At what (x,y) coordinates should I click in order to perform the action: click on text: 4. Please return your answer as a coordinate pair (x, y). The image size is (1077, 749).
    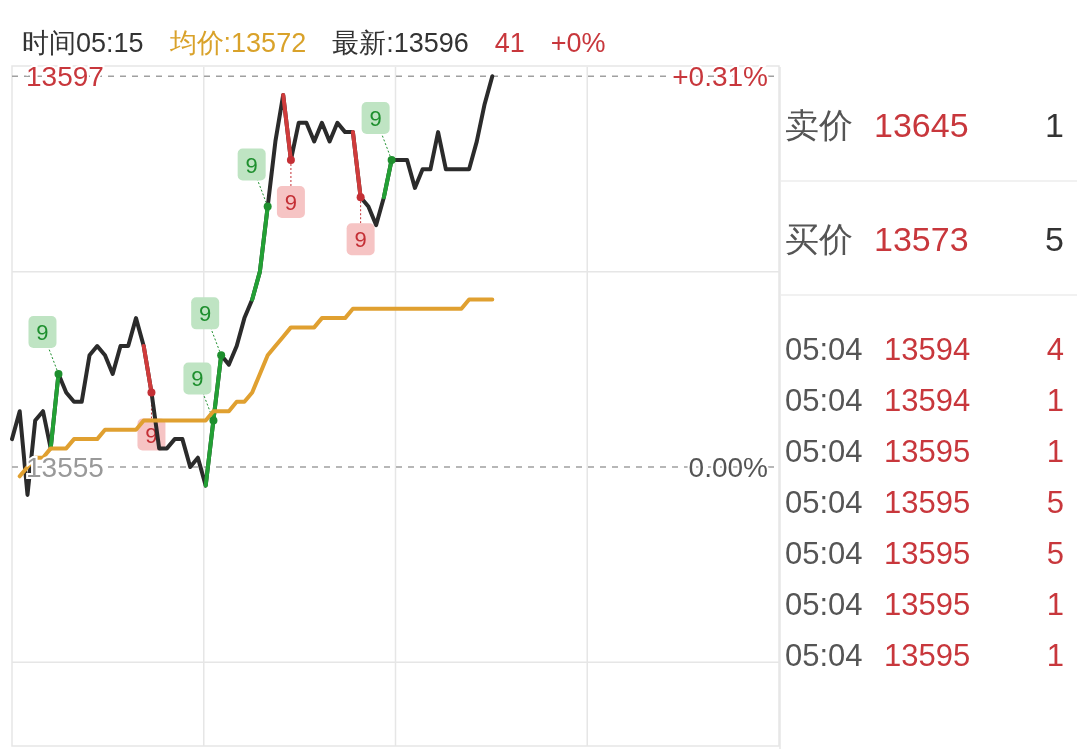
    Looking at the image, I should click on (1055, 349).